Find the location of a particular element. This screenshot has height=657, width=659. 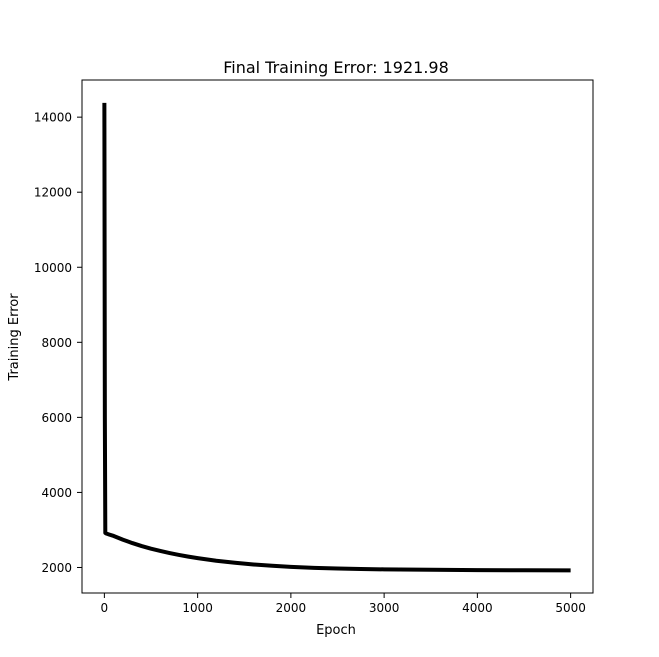

y-tick-label: 8000 is located at coordinates (56, 343).